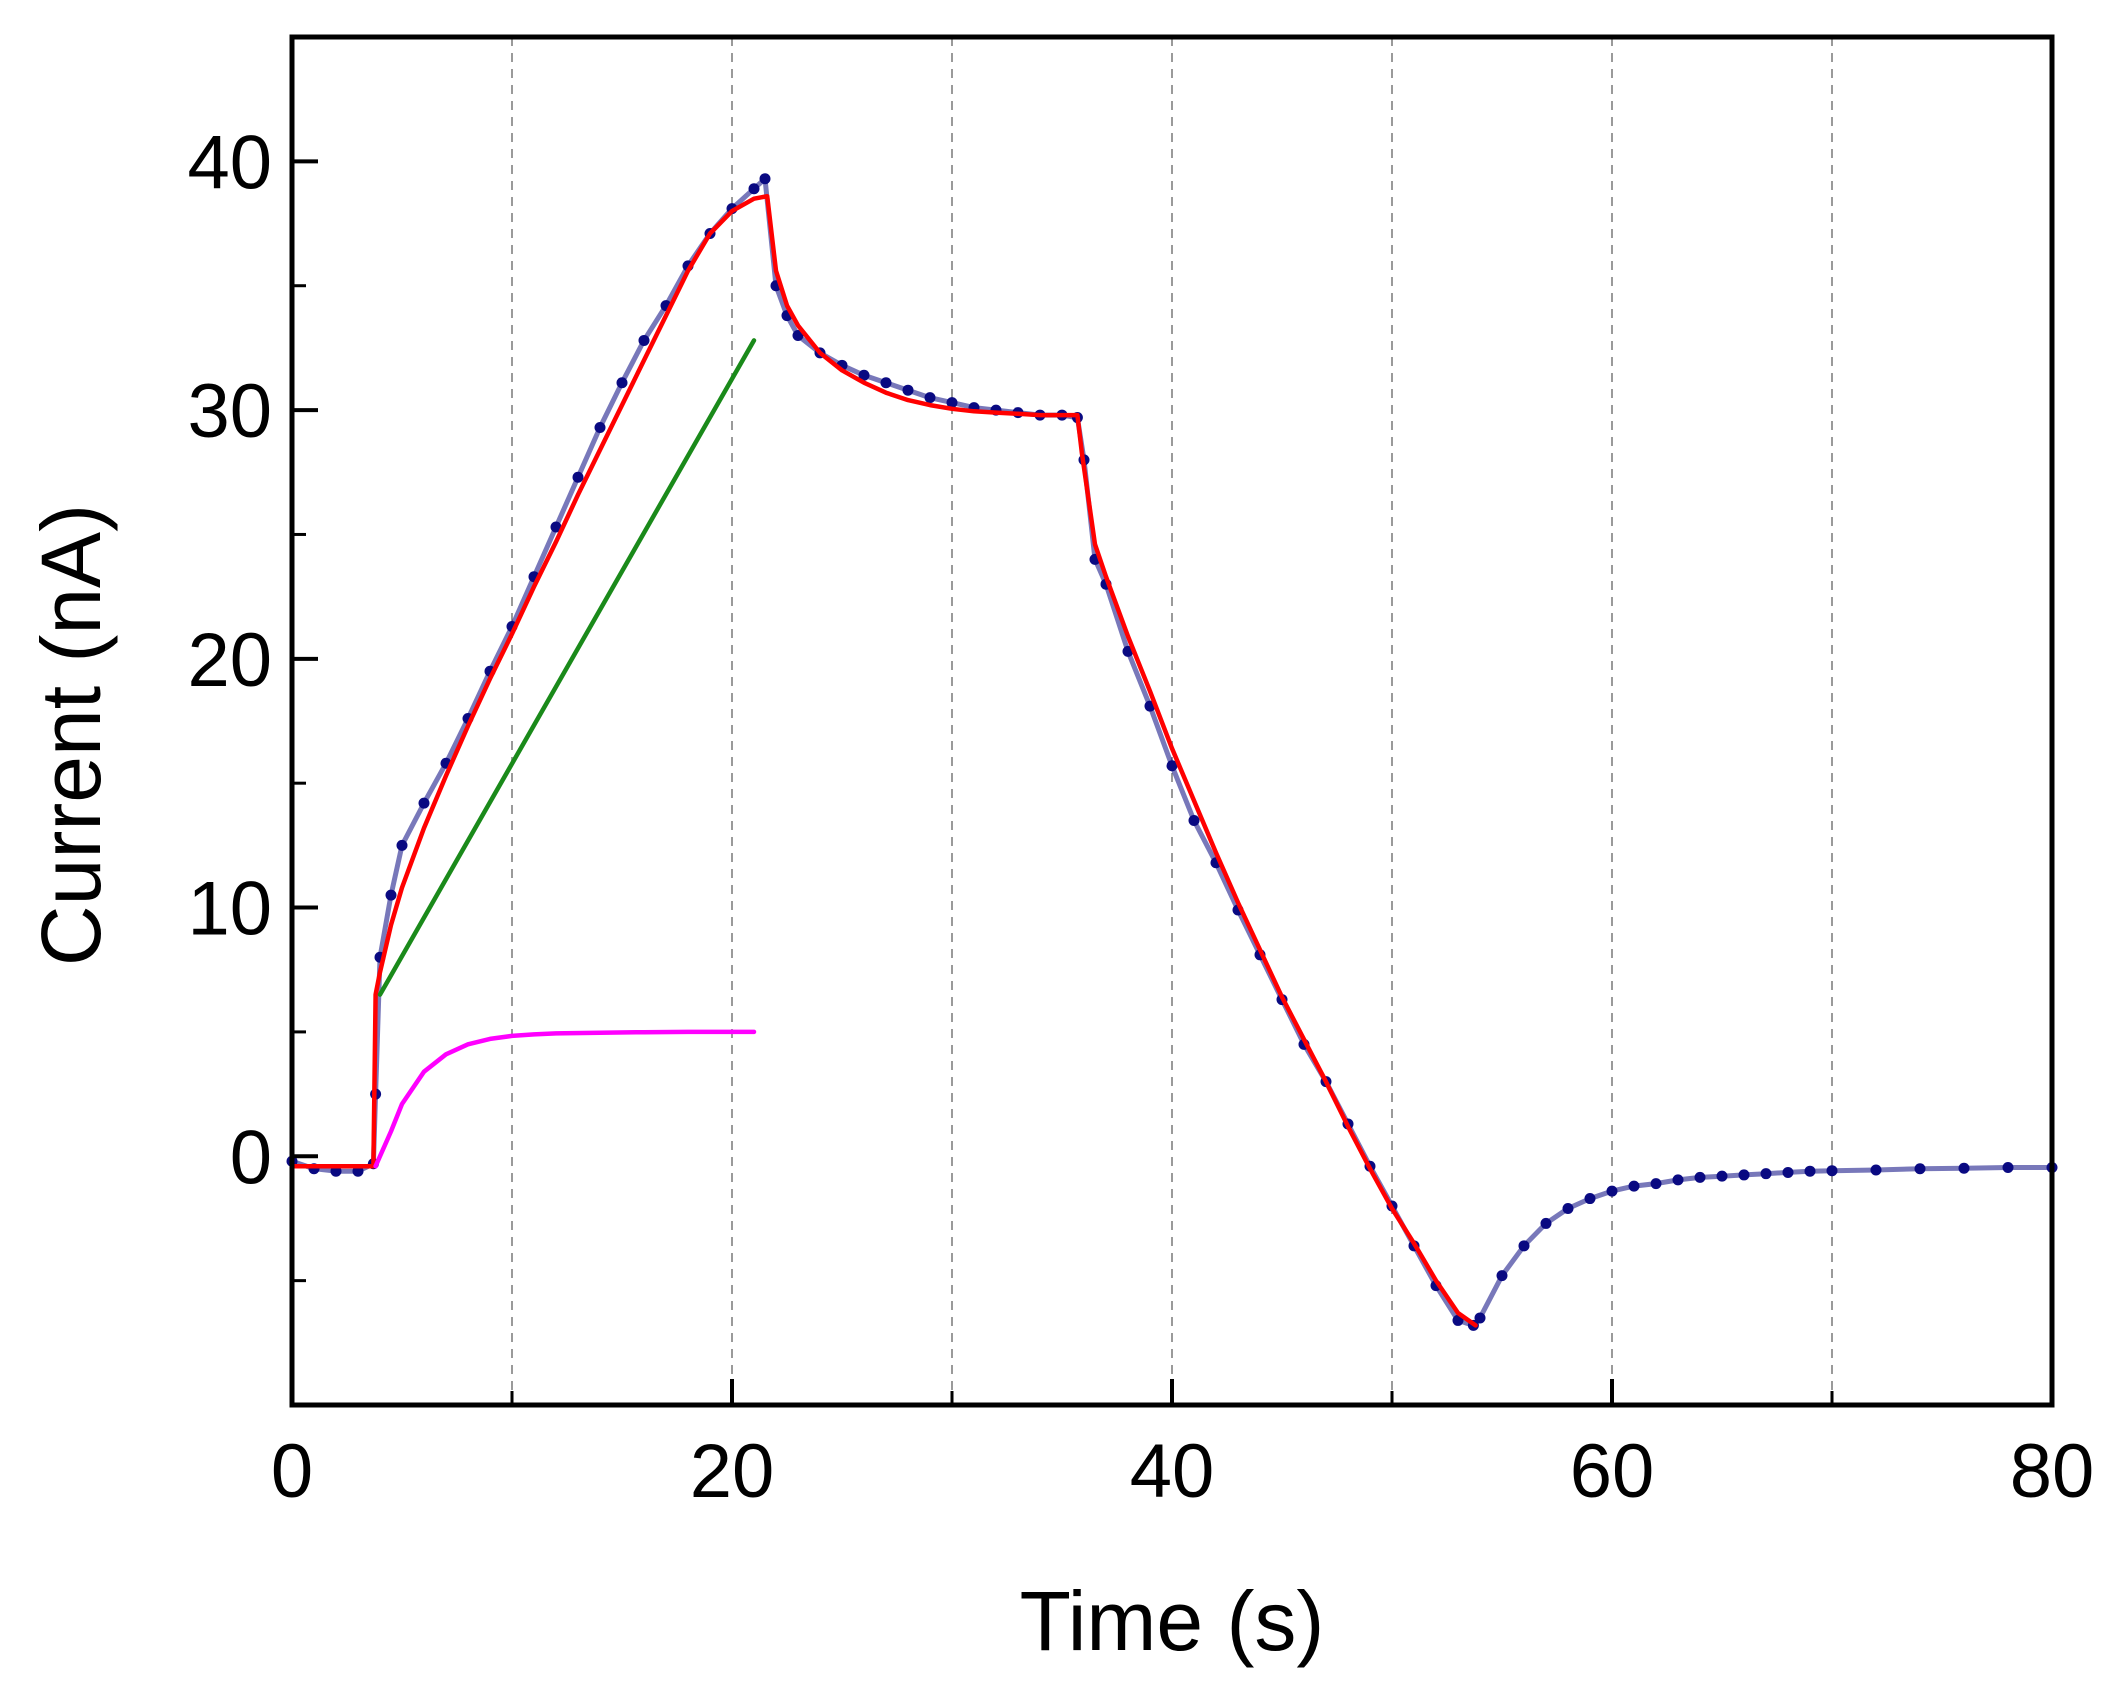 This screenshot has width=2106, height=1691. What do you see at coordinates (229, 162) in the screenshot?
I see `y-tick-label-40: 40` at bounding box center [229, 162].